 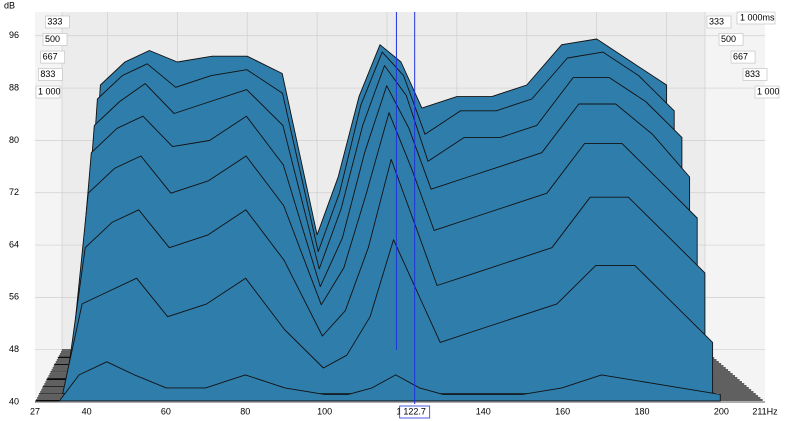 What do you see at coordinates (9, 5) in the screenshot?
I see `y-axis-label: dB` at bounding box center [9, 5].